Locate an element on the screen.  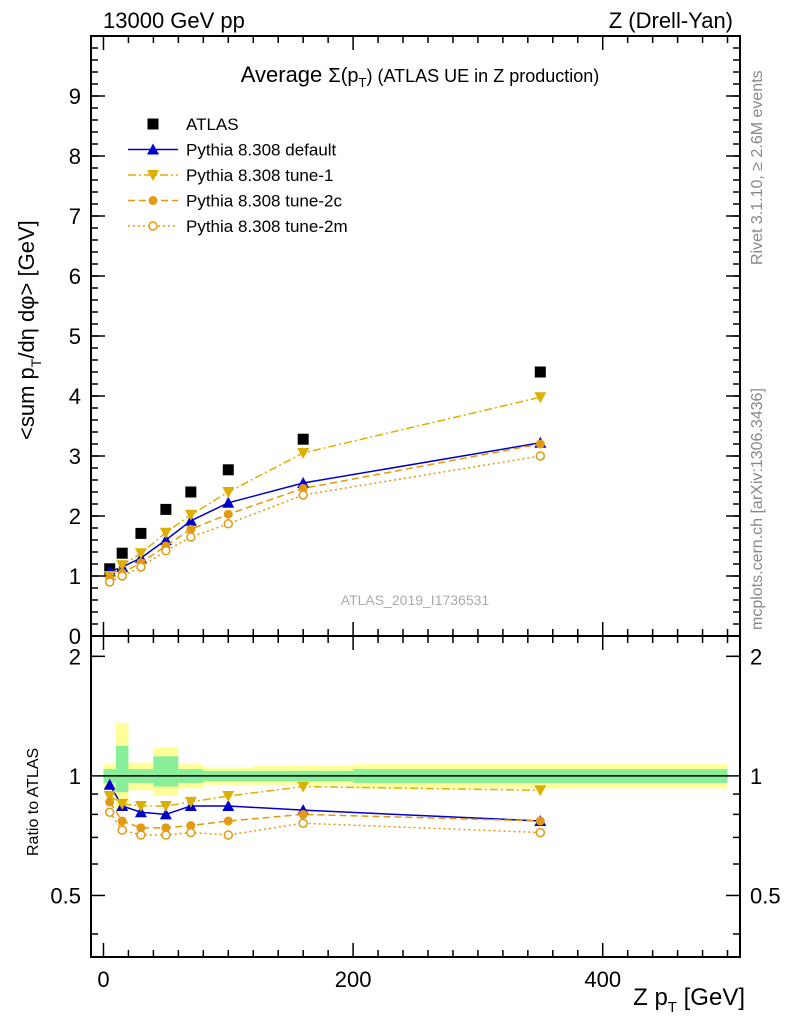
legend-label: Pythia 8.308 tune-1 is located at coordinates (259, 175).